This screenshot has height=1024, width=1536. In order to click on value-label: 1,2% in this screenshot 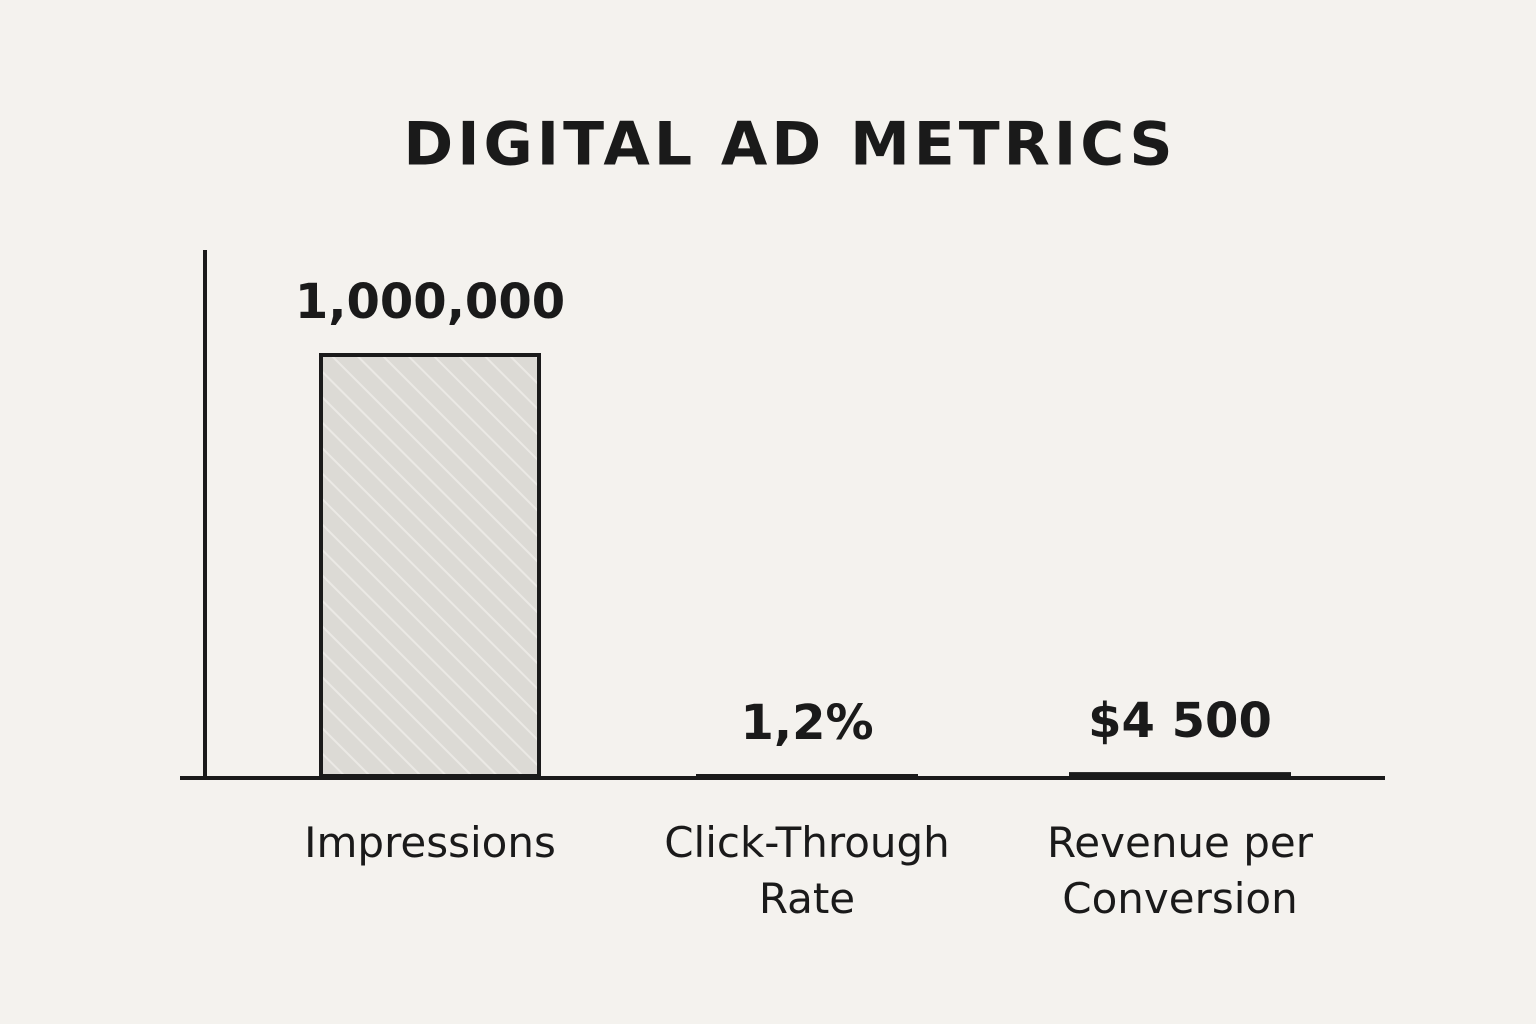, I will do `click(806, 723)`.